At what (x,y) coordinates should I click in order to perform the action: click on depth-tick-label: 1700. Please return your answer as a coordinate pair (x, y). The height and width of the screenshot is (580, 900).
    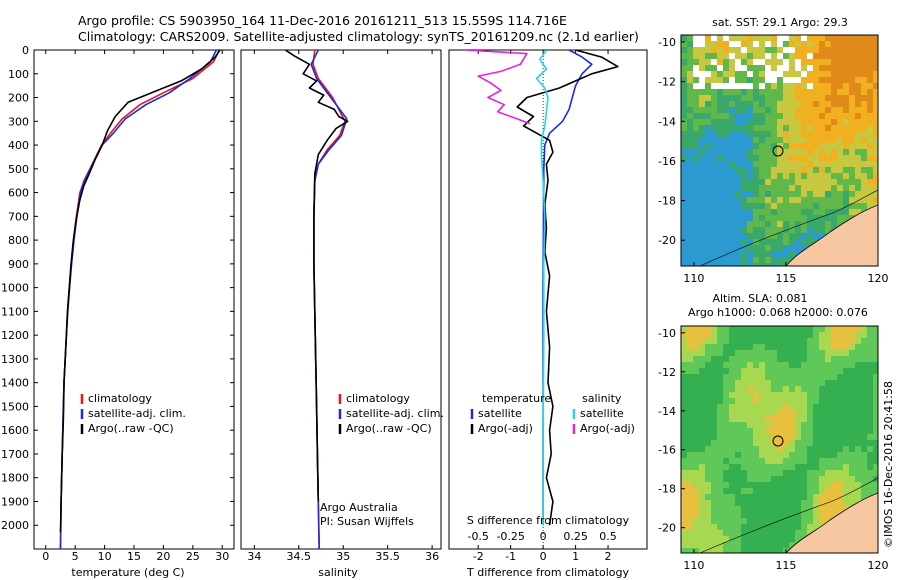
    Looking at the image, I should click on (15, 454).